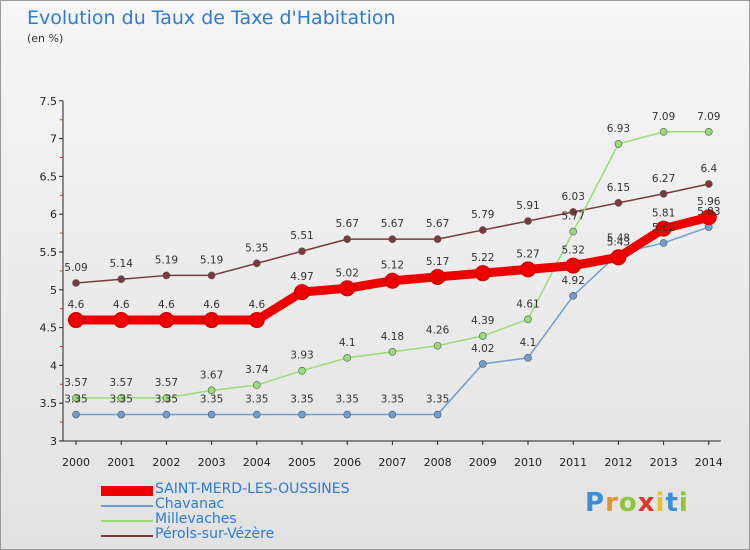 Image resolution: width=750 pixels, height=550 pixels. Describe the element at coordinates (709, 462) in the screenshot. I see `x-tick-label: 2014` at that location.